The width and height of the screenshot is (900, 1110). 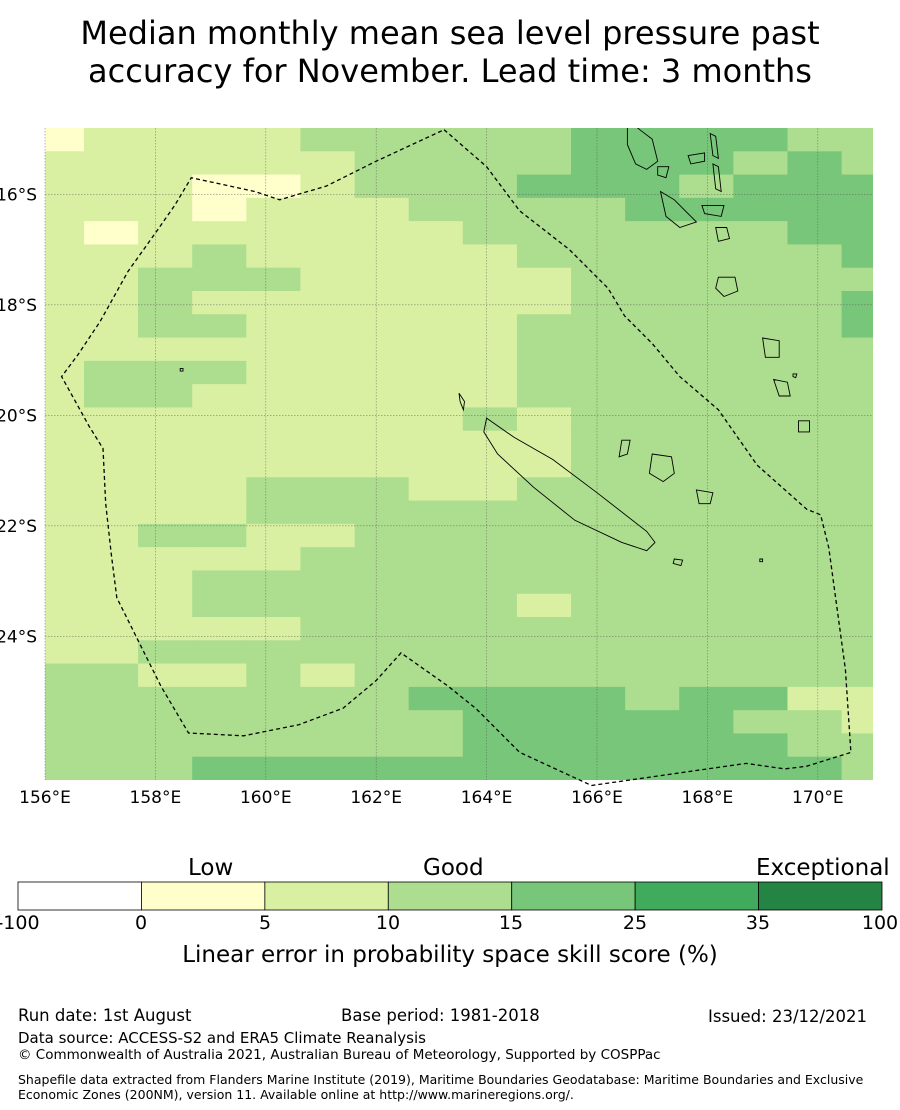 What do you see at coordinates (569, 484) in the screenshot?
I see `island-grande-terre` at bounding box center [569, 484].